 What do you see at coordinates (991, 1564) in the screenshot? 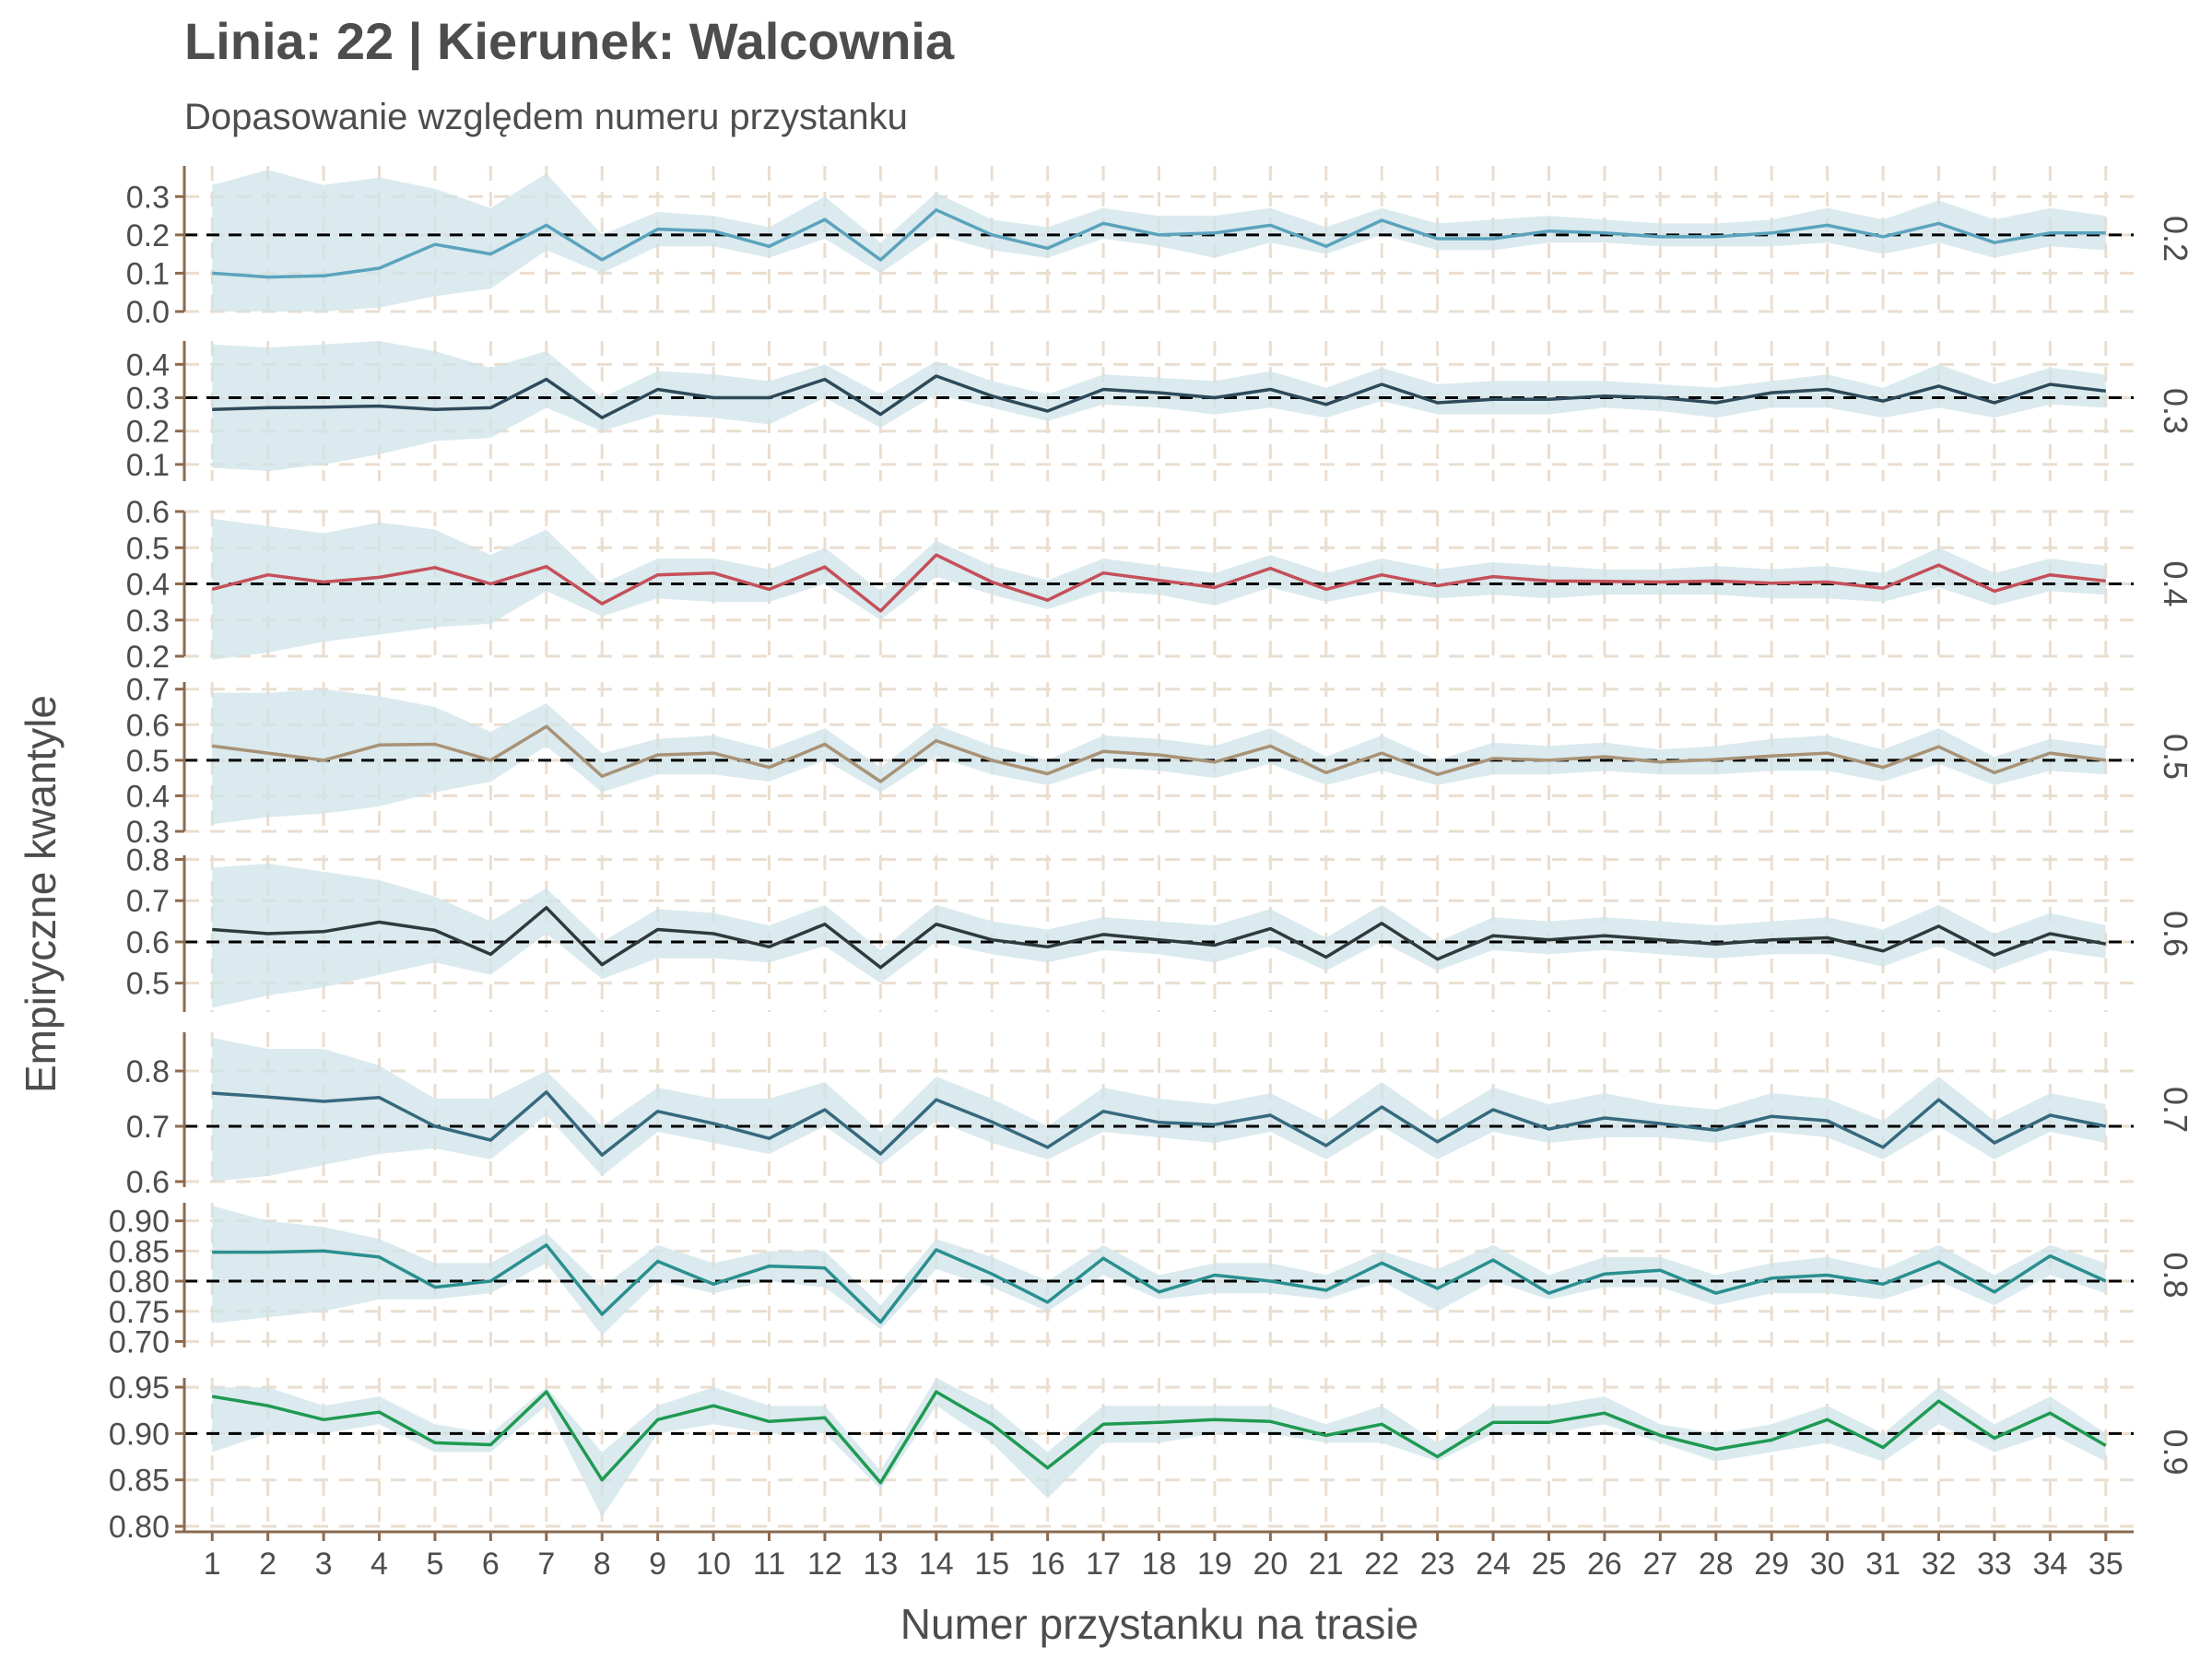
I see `x-tick-label: 15` at bounding box center [991, 1564].